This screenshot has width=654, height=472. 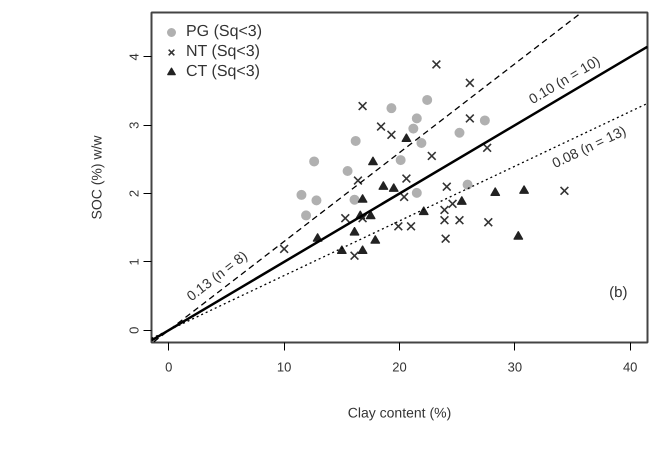 What do you see at coordinates (588, 146) in the screenshot?
I see `annotation: 0.08 (n = 13)` at bounding box center [588, 146].